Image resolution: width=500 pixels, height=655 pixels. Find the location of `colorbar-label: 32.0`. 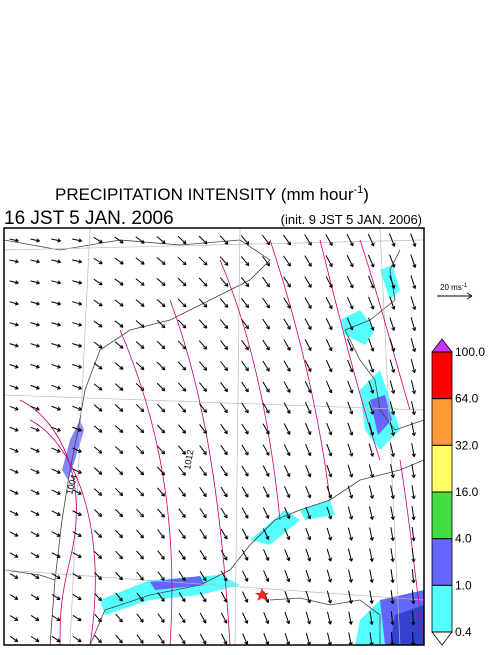

colorbar-label: 32.0 is located at coordinates (467, 445).